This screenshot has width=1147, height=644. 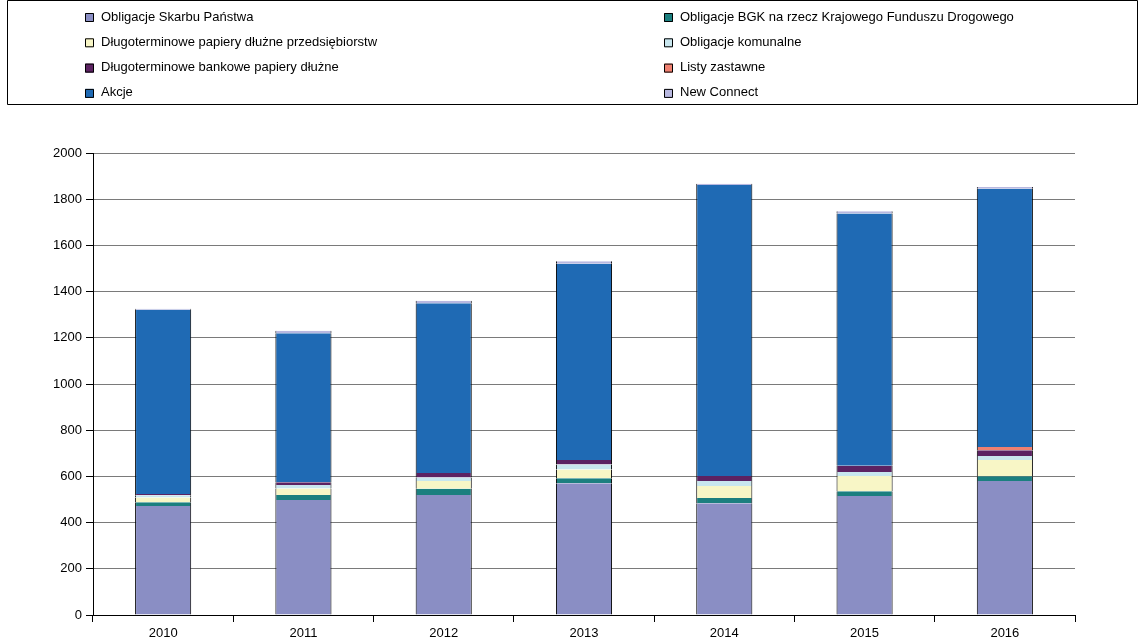 I want to click on x-tick-label: 2014, so click(x=724, y=633).